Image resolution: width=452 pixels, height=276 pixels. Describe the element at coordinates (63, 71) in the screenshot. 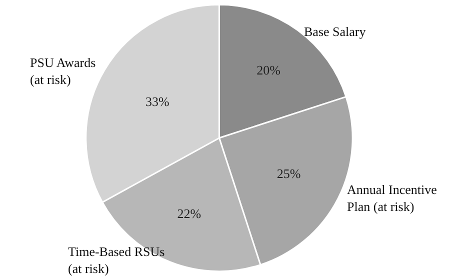

I see `slice-label: PSU Awards (at risk)` at that location.